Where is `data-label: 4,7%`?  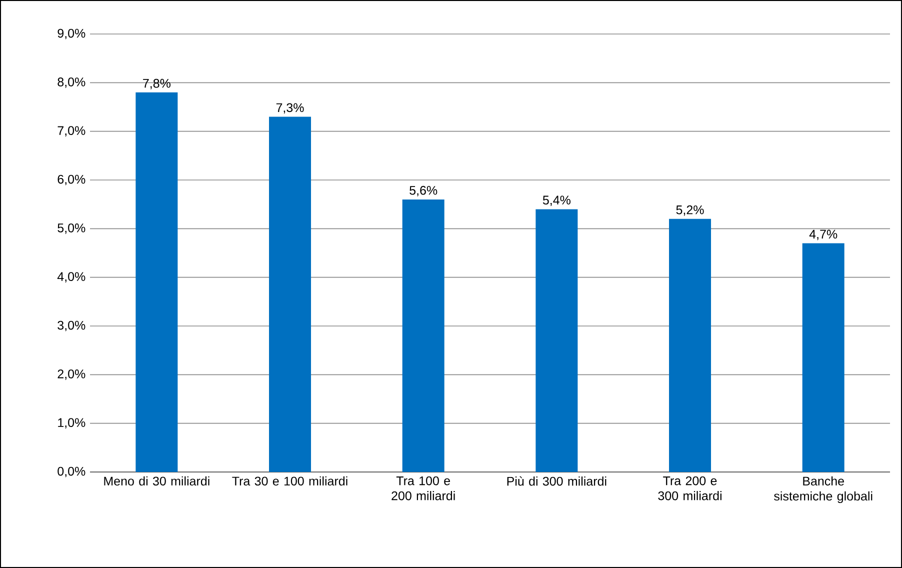 data-label: 4,7% is located at coordinates (823, 235).